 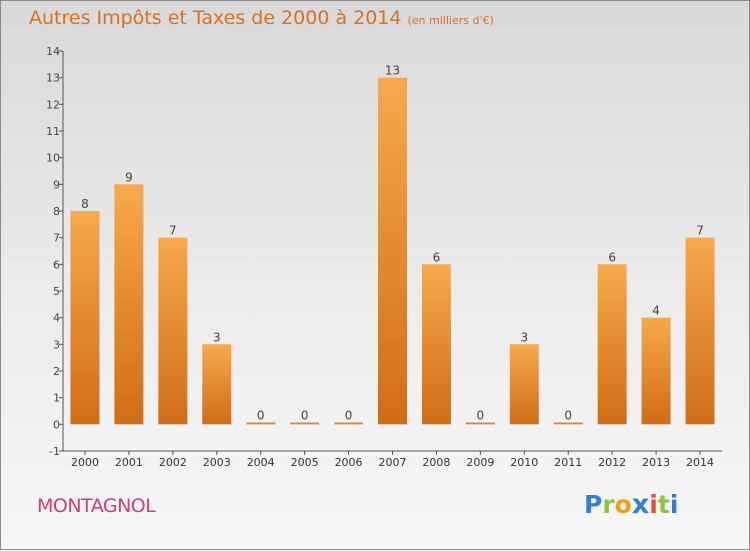 What do you see at coordinates (56, 398) in the screenshot?
I see `y-tick-label: 1` at bounding box center [56, 398].